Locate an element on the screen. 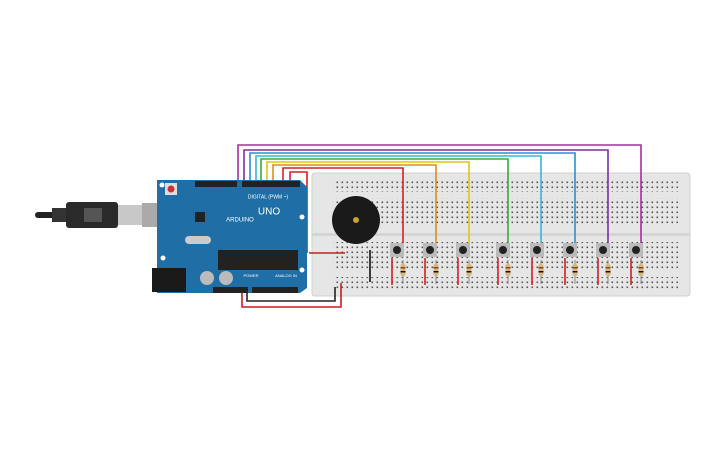 The height and width of the screenshot is (453, 725). model-label: UNO is located at coordinates (269, 212).